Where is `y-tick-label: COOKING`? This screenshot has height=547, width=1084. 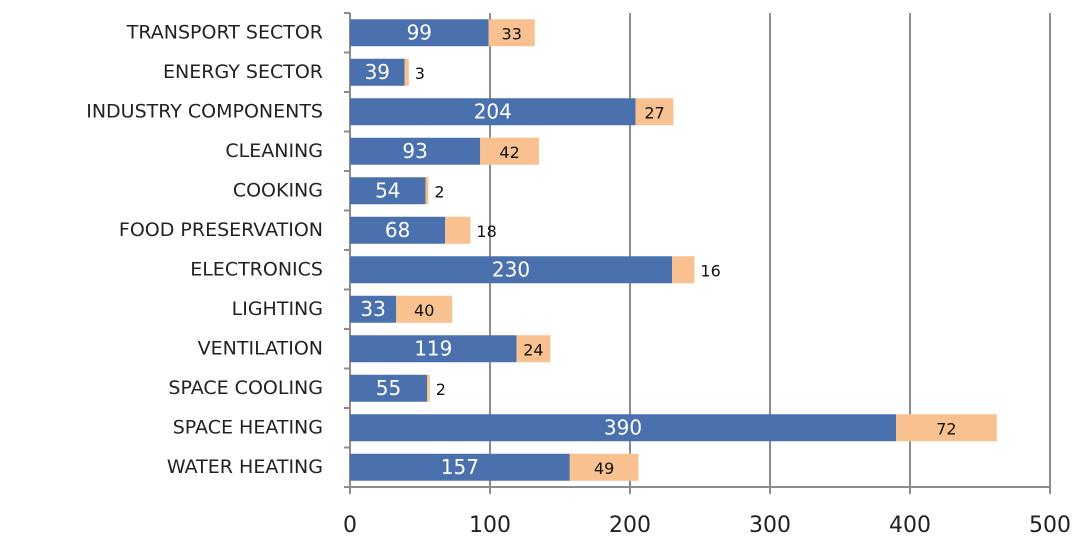 y-tick-label: COOKING is located at coordinates (278, 190).